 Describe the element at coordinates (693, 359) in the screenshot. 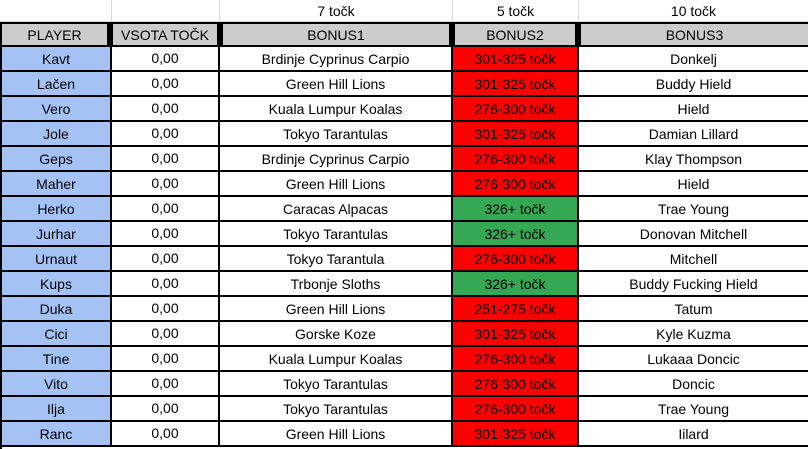

I see `bonus3-cell: Lukaaa Doncic` at that location.